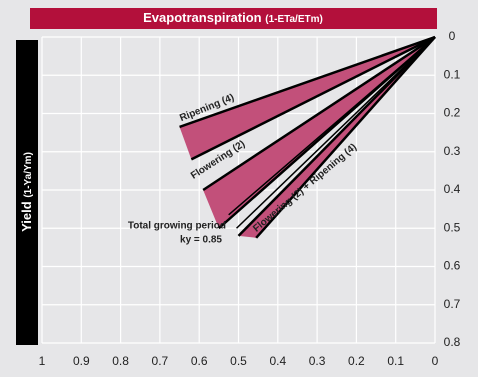  Describe the element at coordinates (452, 342) in the screenshot. I see `y-tick-label: 0.8` at that location.